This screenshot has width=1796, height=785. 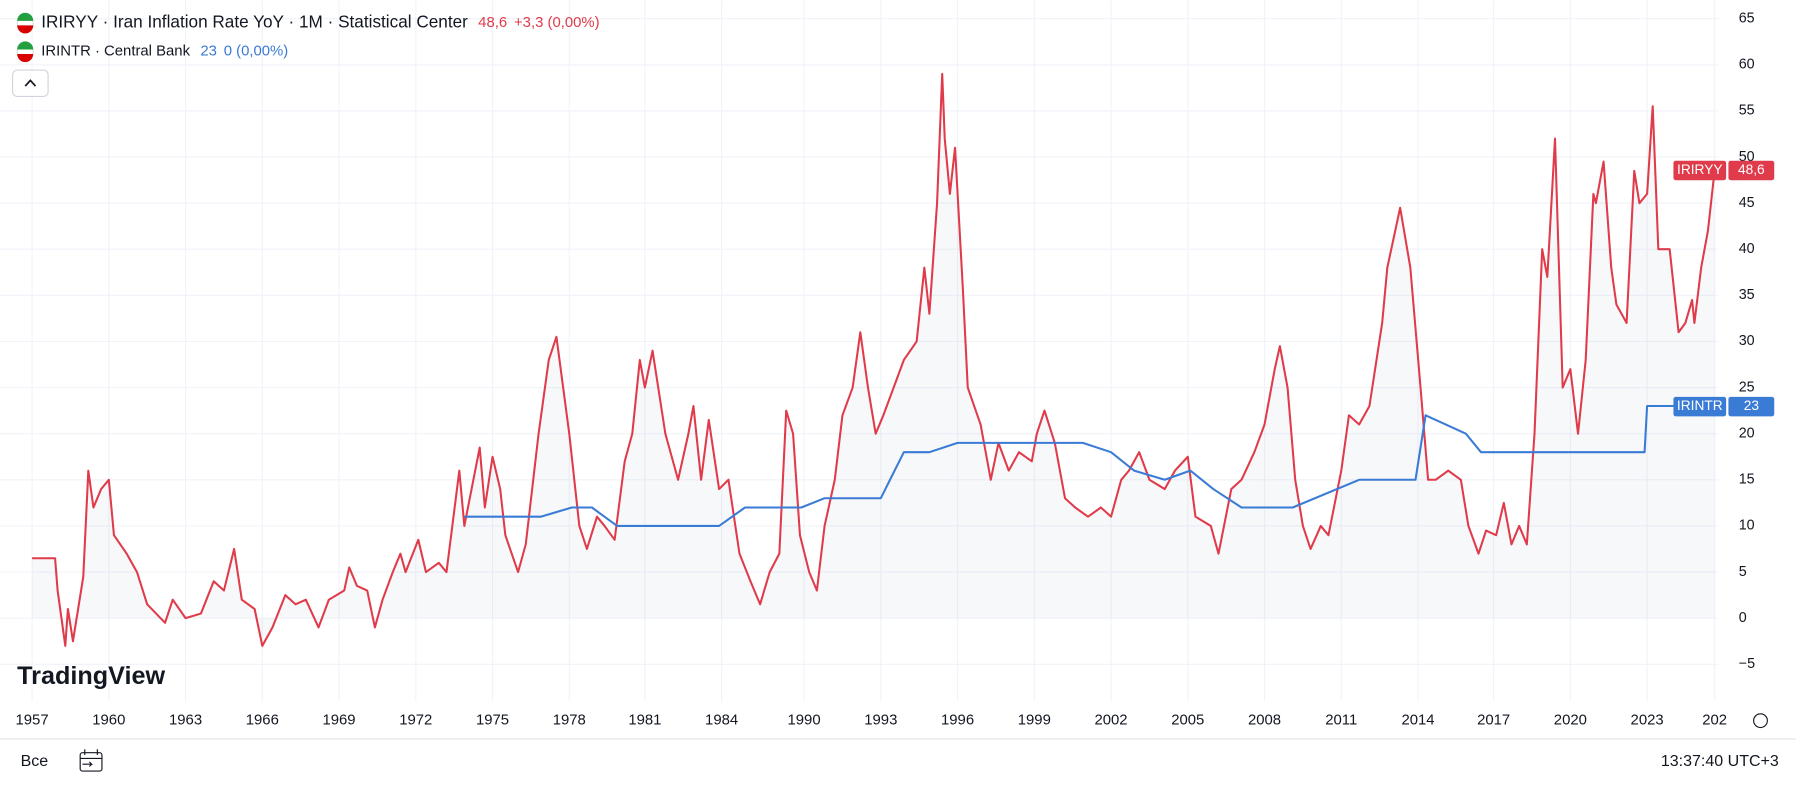 What do you see at coordinates (1747, 18) in the screenshot?
I see `y-tick-label: 65` at bounding box center [1747, 18].